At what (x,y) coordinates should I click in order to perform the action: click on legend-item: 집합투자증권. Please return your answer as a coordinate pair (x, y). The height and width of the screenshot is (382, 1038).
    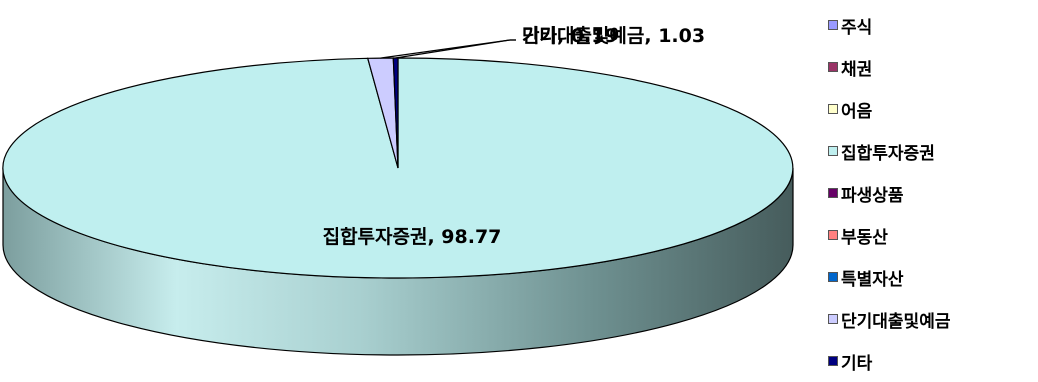
    Looking at the image, I should click on (931, 151).